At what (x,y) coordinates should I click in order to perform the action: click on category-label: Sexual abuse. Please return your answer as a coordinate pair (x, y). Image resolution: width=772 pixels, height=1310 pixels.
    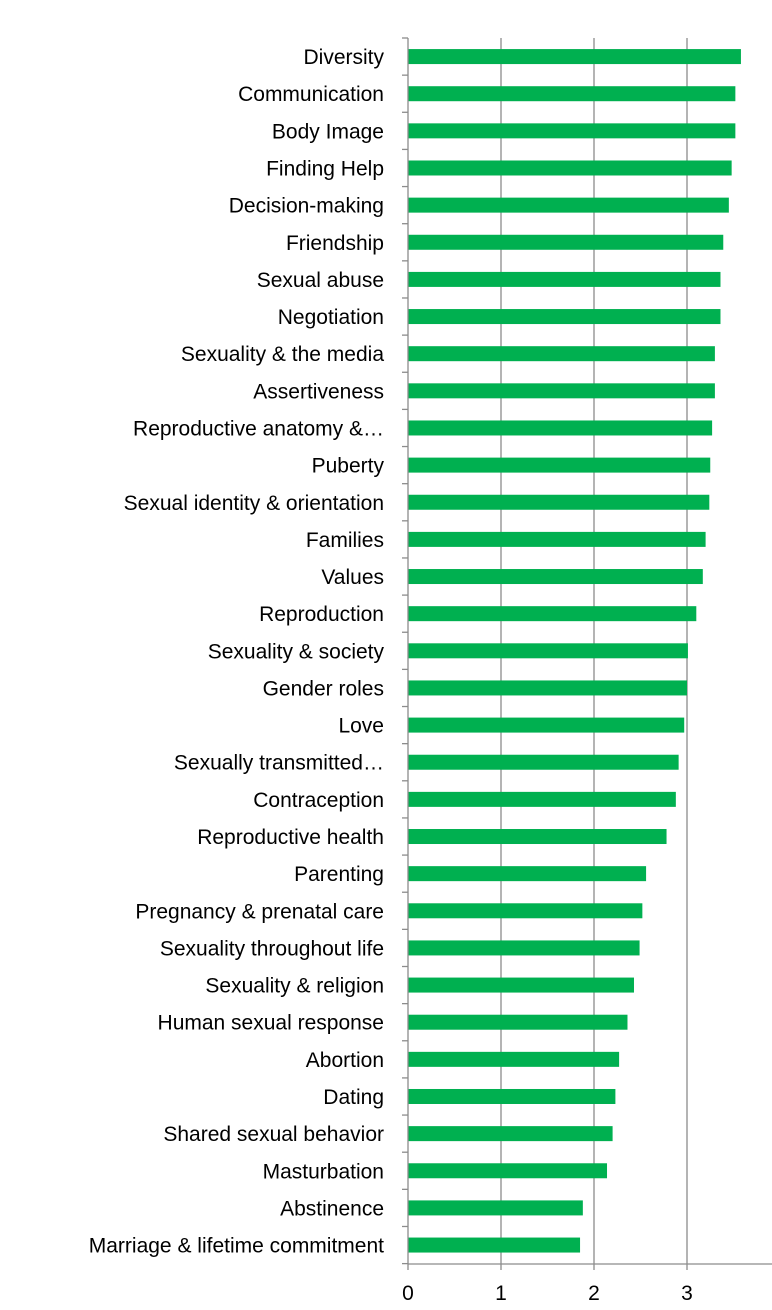
    Looking at the image, I should click on (320, 280).